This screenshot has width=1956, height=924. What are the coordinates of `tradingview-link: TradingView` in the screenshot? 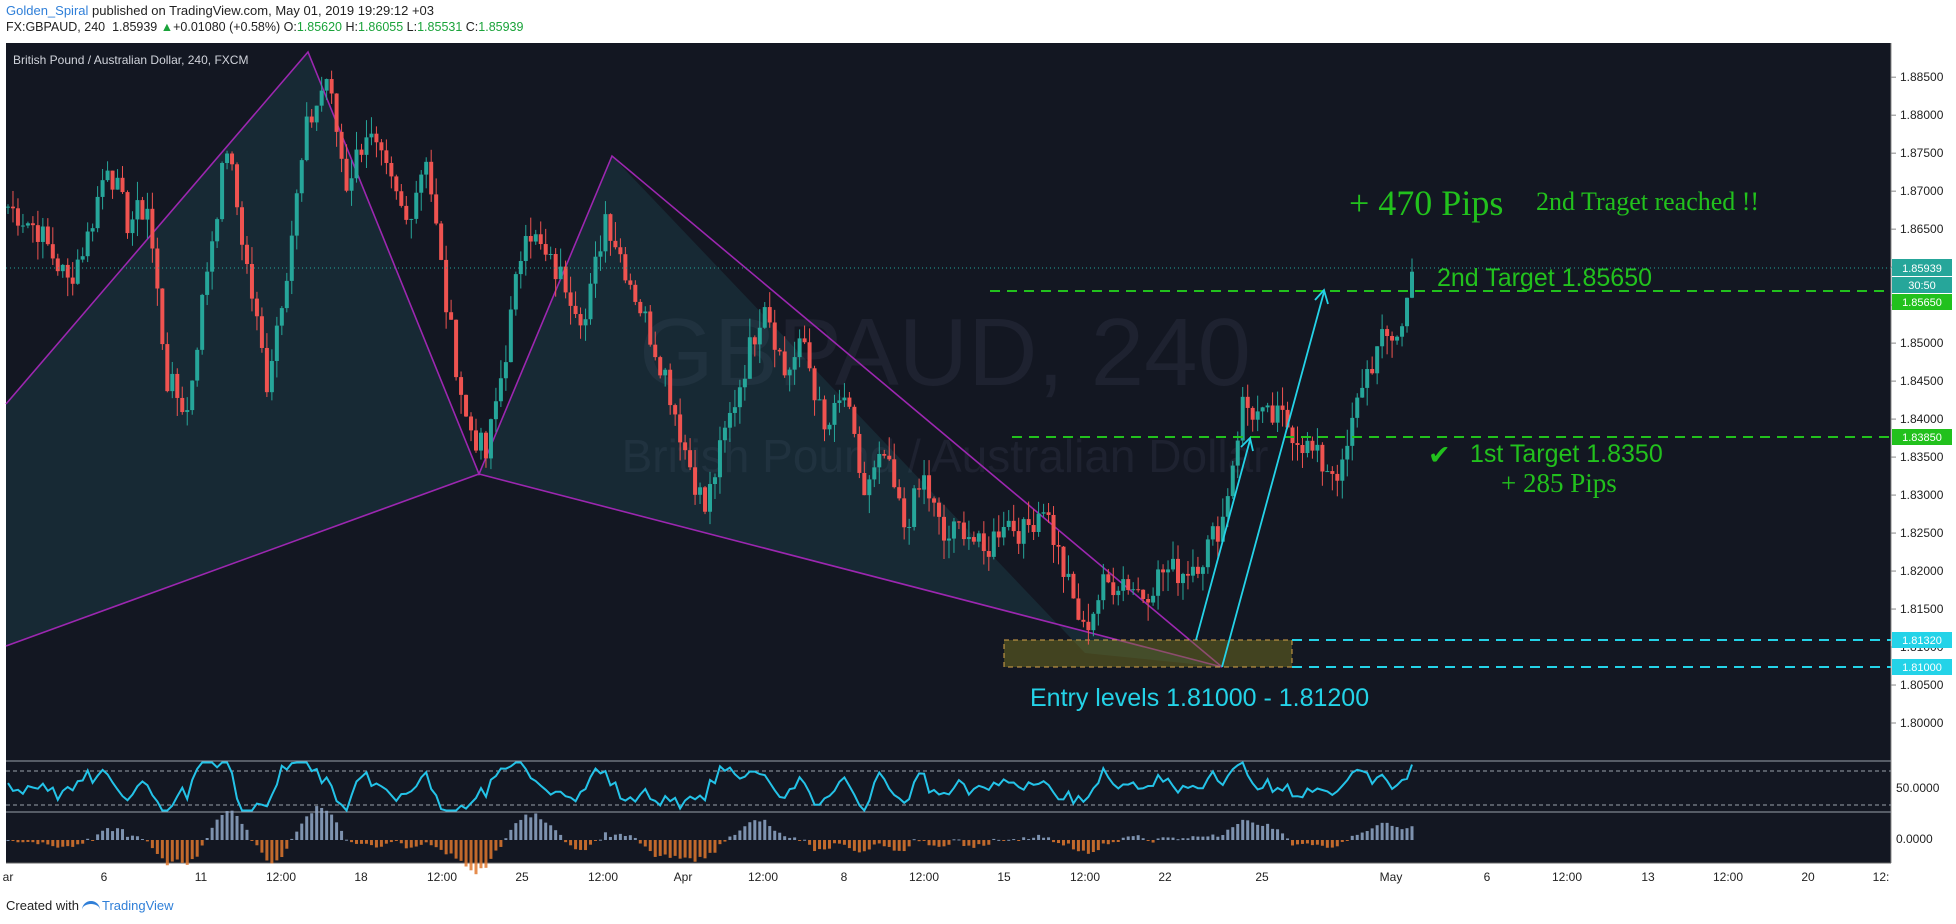 It's located at (137, 905).